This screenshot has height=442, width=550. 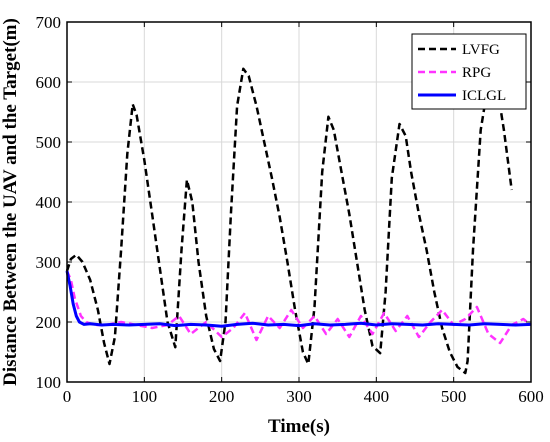 I want to click on x-tick-label: 200, so click(x=222, y=396).